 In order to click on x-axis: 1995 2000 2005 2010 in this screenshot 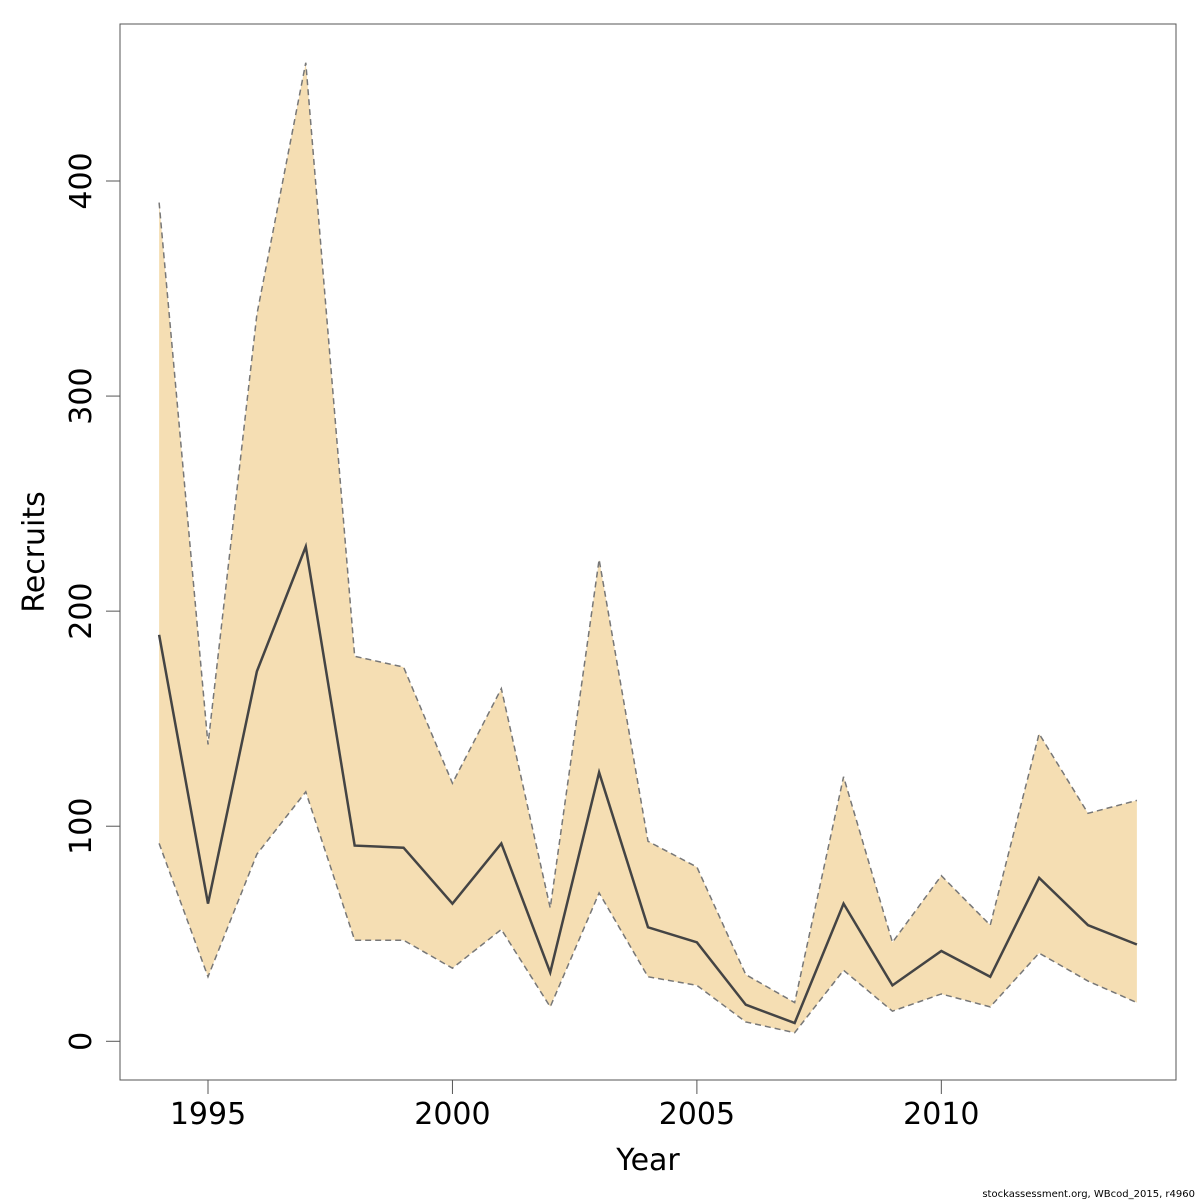, I will do `click(575, 1106)`.